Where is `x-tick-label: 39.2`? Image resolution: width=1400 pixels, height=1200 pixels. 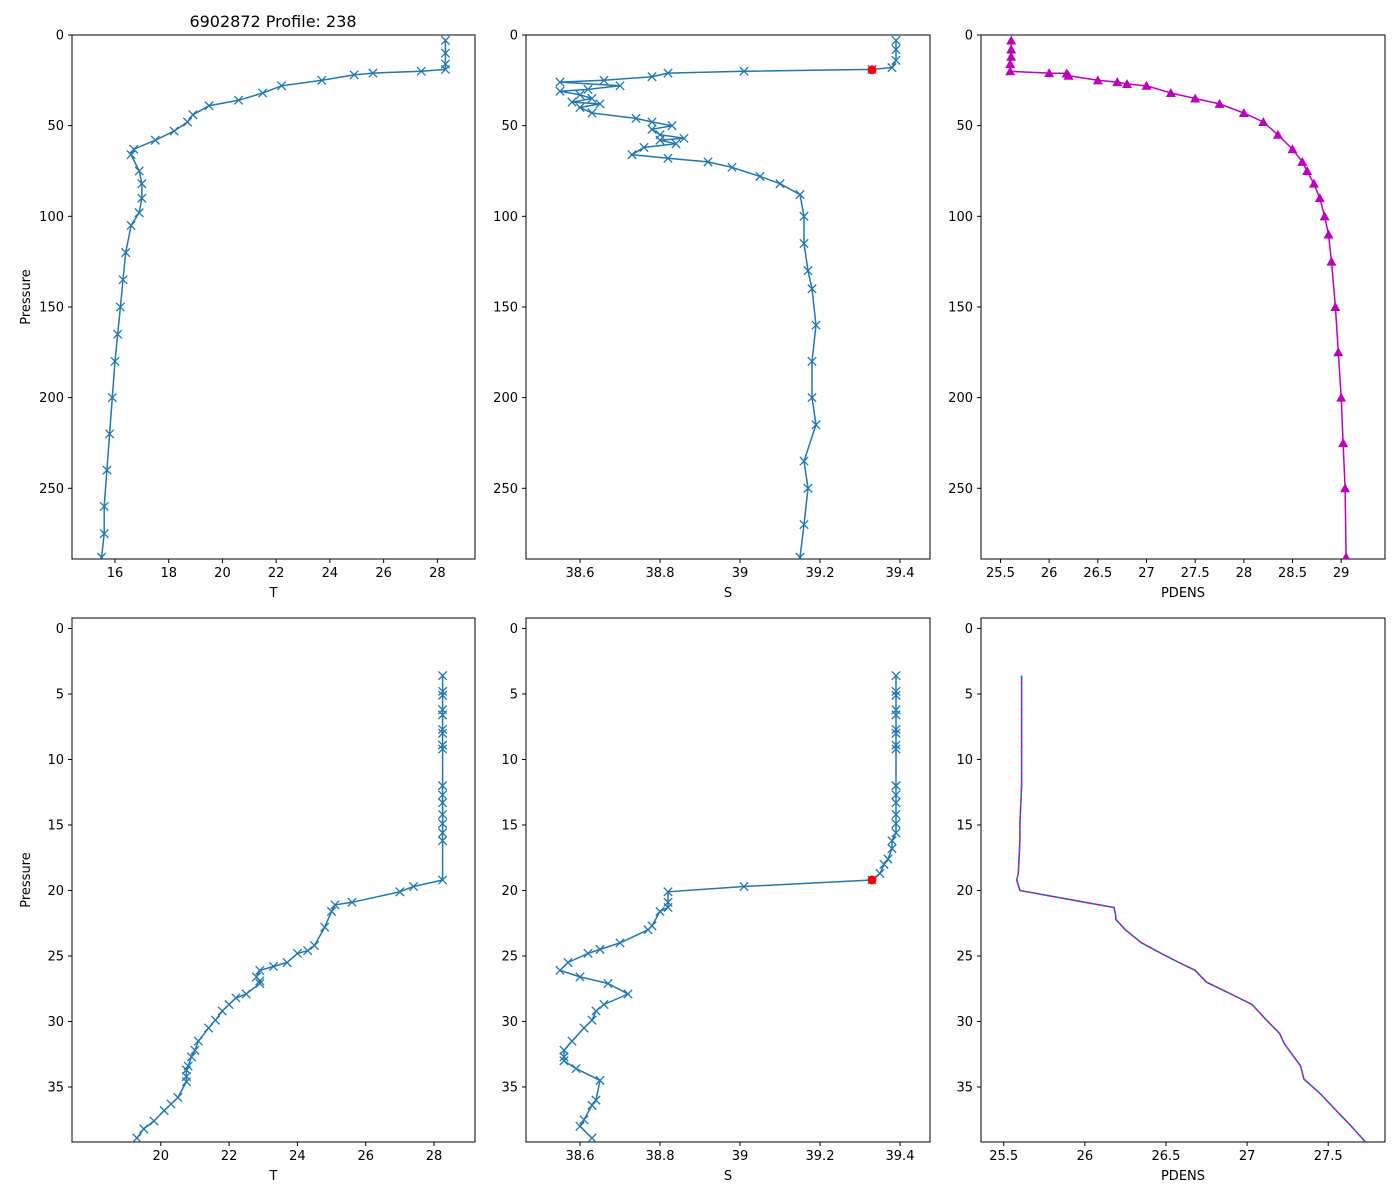 x-tick-label: 39.2 is located at coordinates (820, 1156).